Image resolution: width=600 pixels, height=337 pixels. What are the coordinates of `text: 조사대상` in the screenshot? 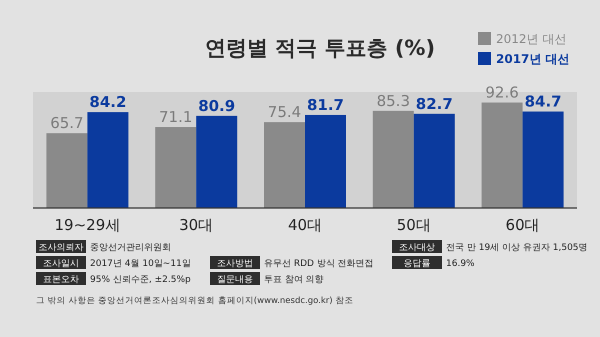 It's located at (417, 248).